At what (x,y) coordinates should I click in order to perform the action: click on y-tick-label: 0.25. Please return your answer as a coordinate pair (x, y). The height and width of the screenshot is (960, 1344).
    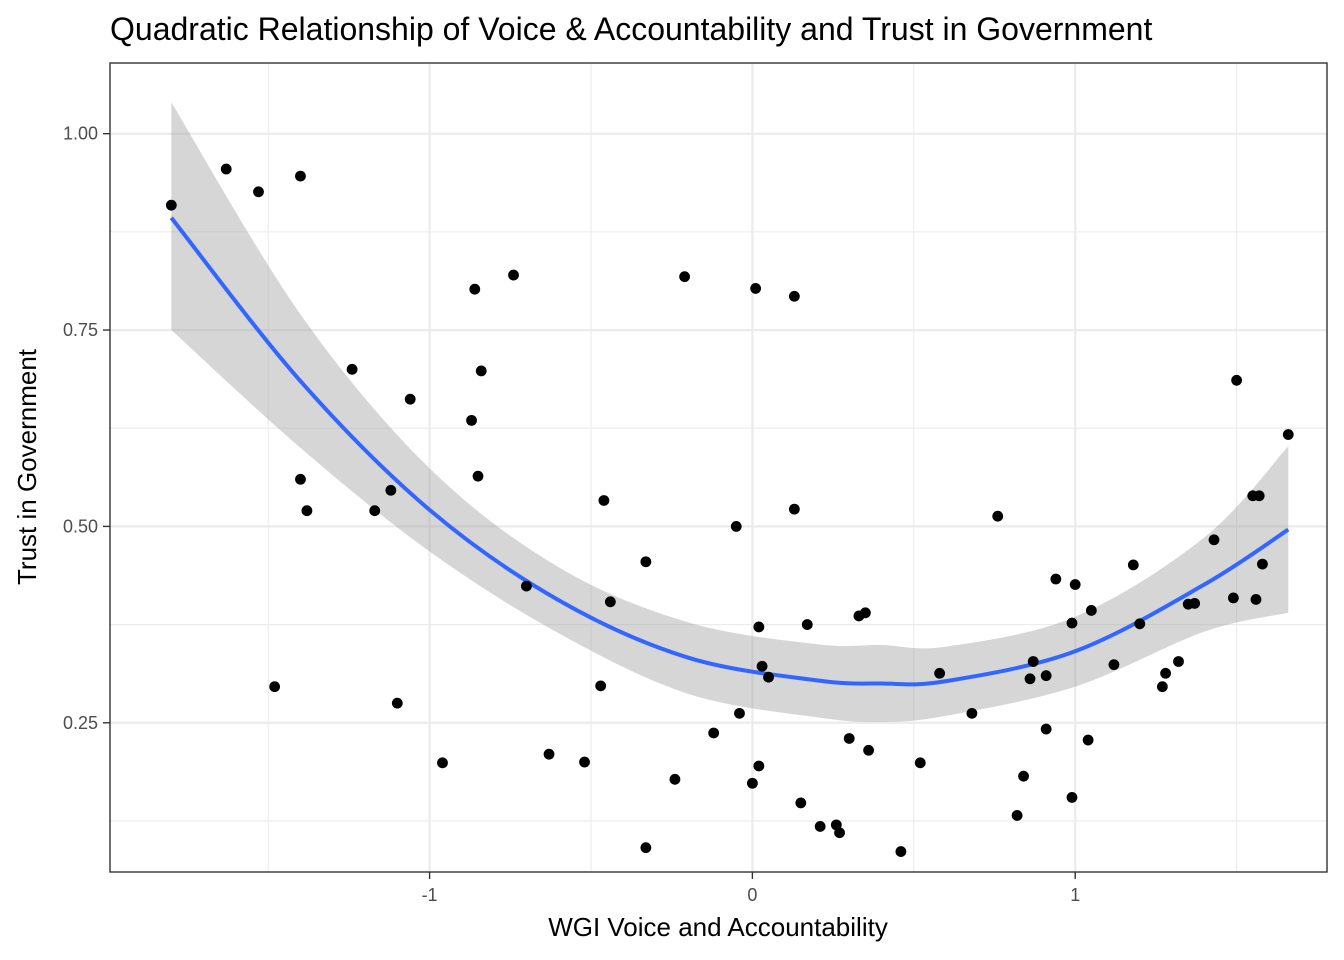
    Looking at the image, I should click on (80, 723).